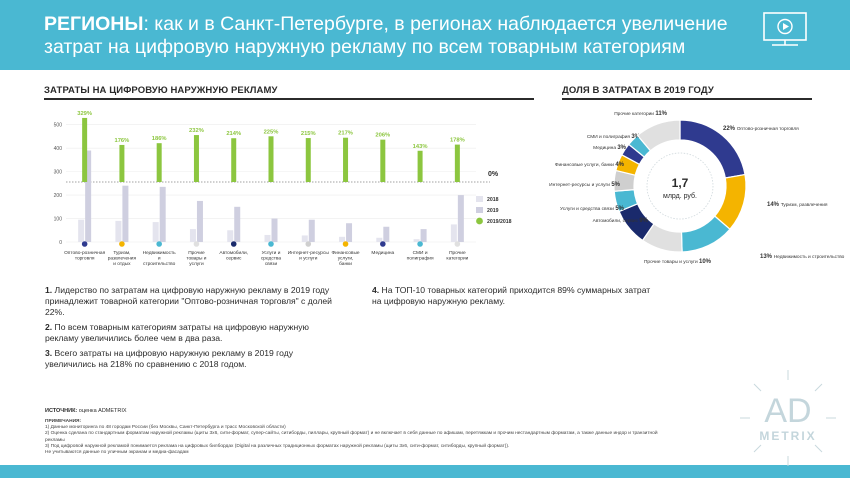 The height and width of the screenshot is (478, 850). I want to click on notes-title: ПРИМЕЧАНИЯ:, so click(63, 421).